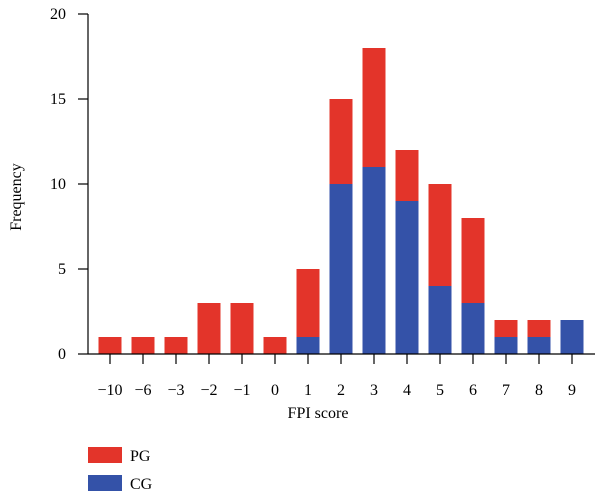 This screenshot has width=595, height=503. I want to click on x-tick-label: 6, so click(473, 390).